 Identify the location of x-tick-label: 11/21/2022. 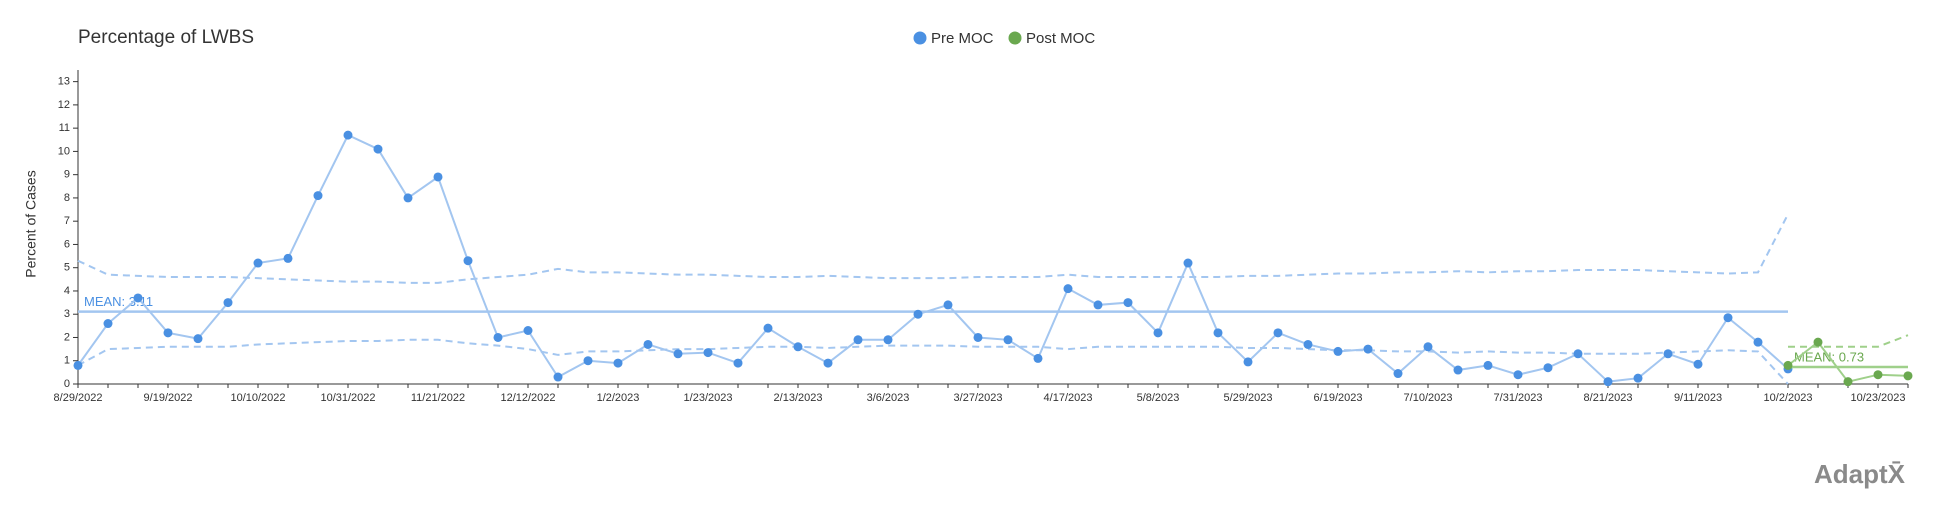
(438, 398).